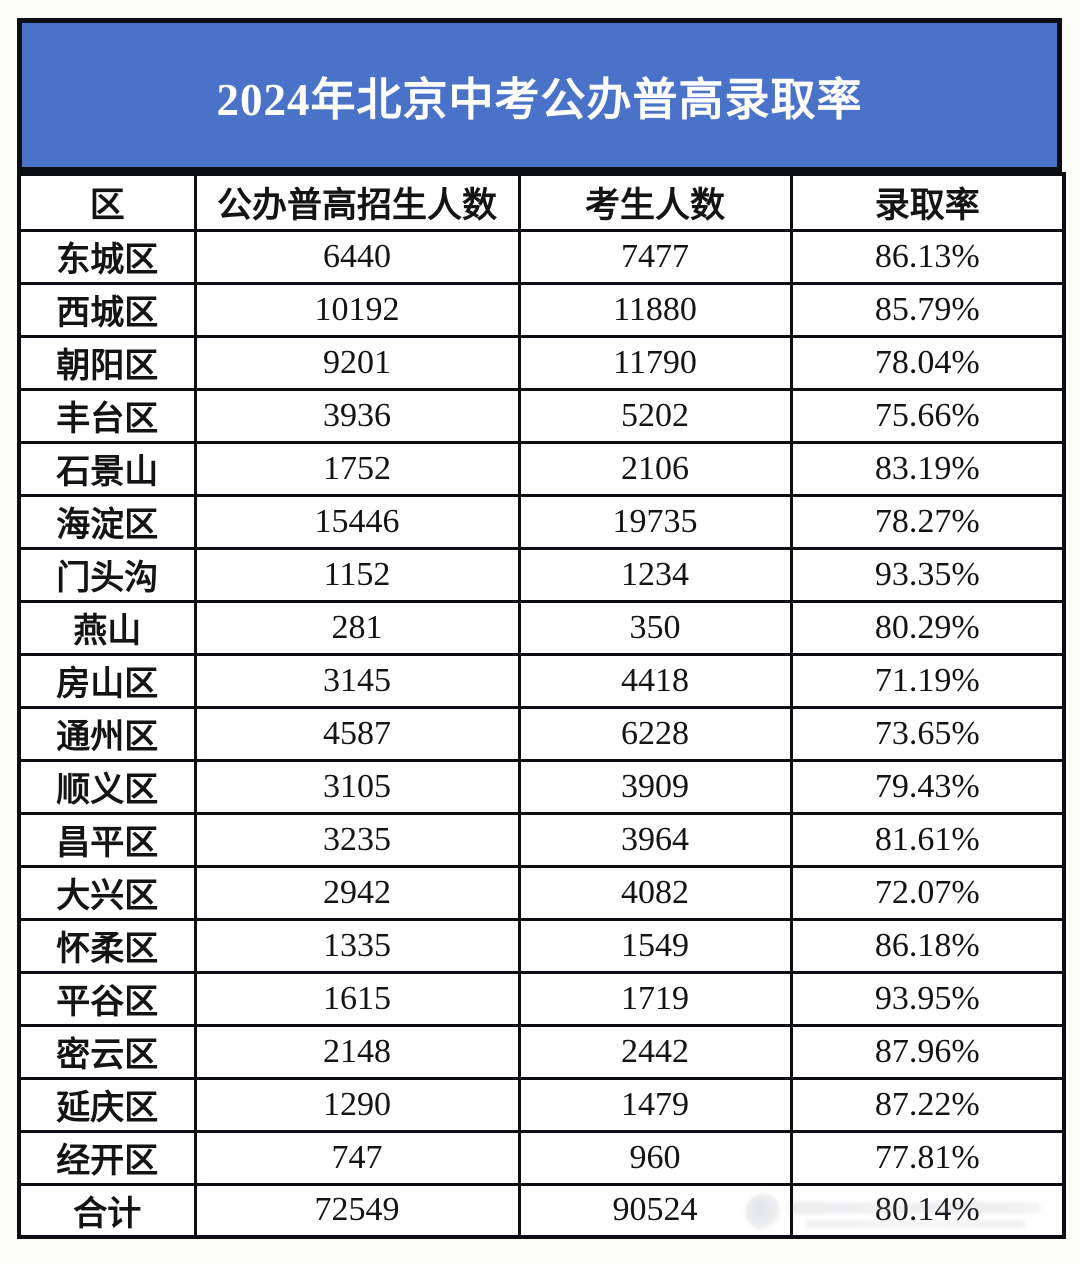 The image size is (1080, 1264). Describe the element at coordinates (655, 680) in the screenshot. I see `candidates-cell: 4418` at that location.